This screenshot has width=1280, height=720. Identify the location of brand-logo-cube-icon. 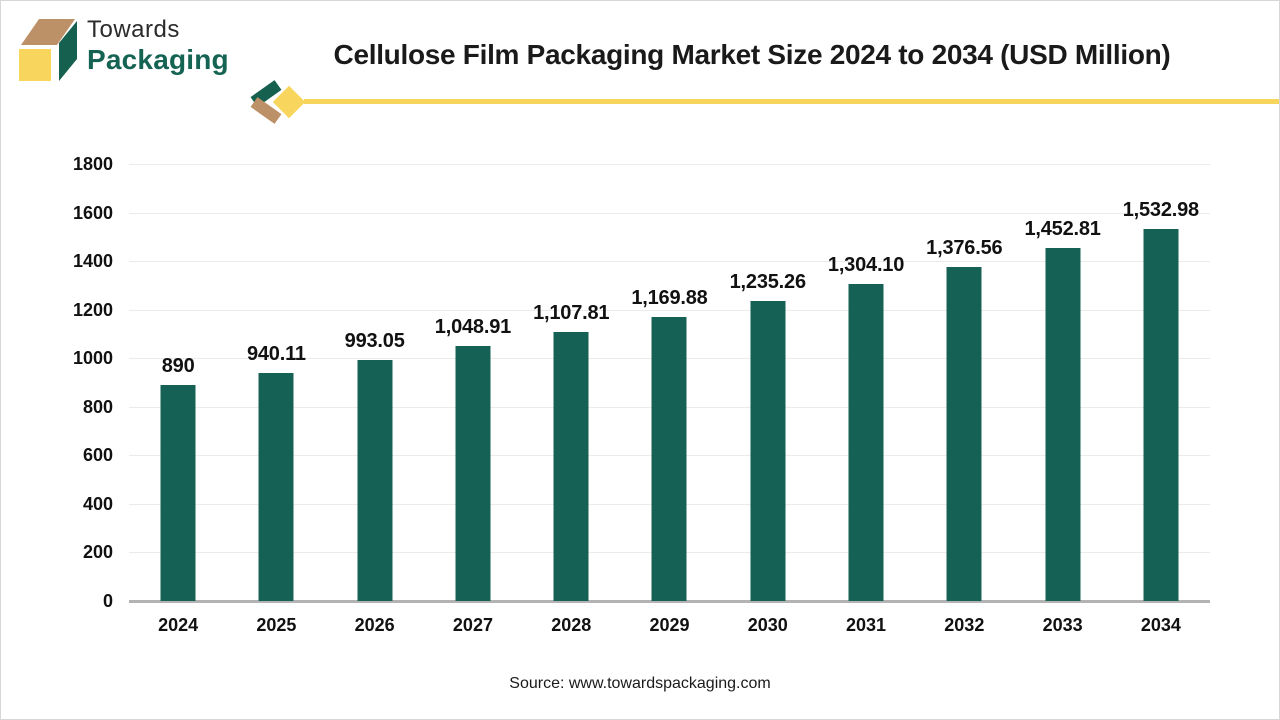
(48, 50).